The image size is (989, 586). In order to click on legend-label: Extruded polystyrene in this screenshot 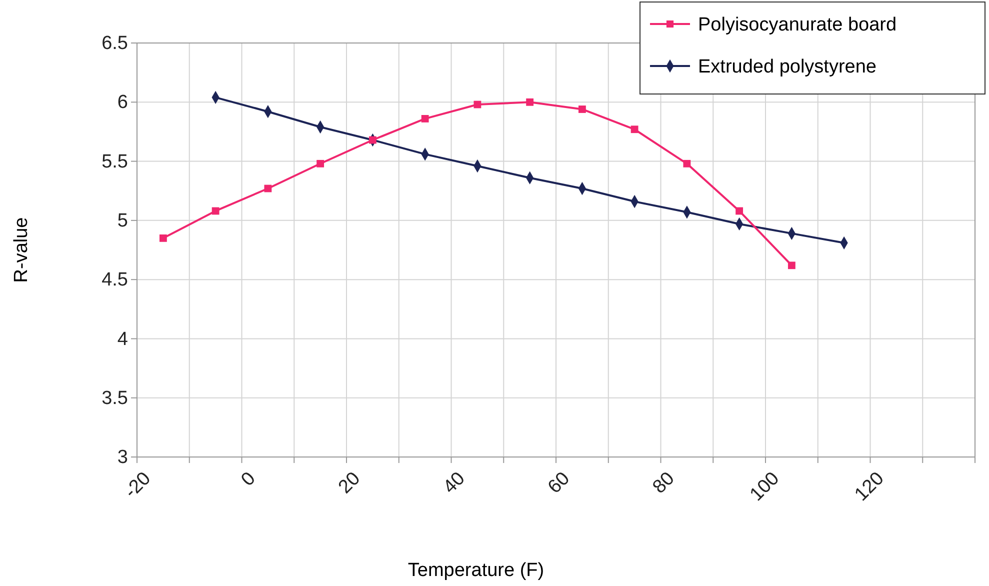, I will do `click(787, 67)`.